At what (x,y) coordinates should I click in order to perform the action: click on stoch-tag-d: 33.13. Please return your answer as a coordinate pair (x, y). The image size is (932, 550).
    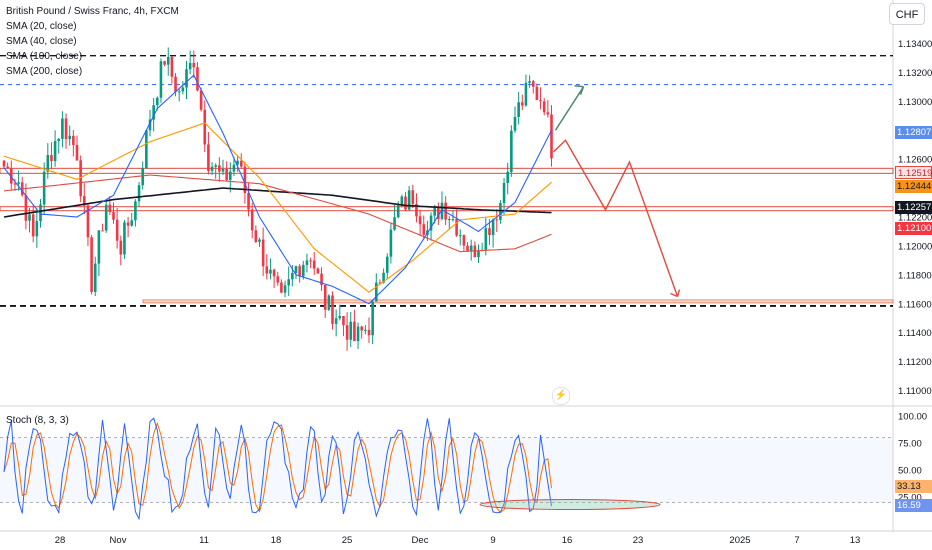
    Looking at the image, I should click on (913, 486).